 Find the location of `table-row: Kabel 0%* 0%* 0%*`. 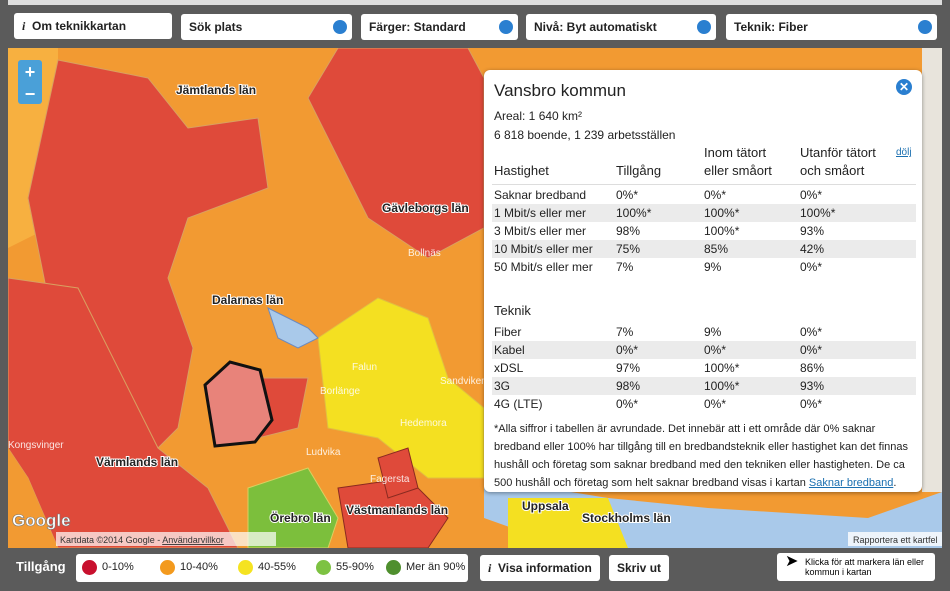

table-row: Kabel 0%* 0%* 0%* is located at coordinates (704, 350).